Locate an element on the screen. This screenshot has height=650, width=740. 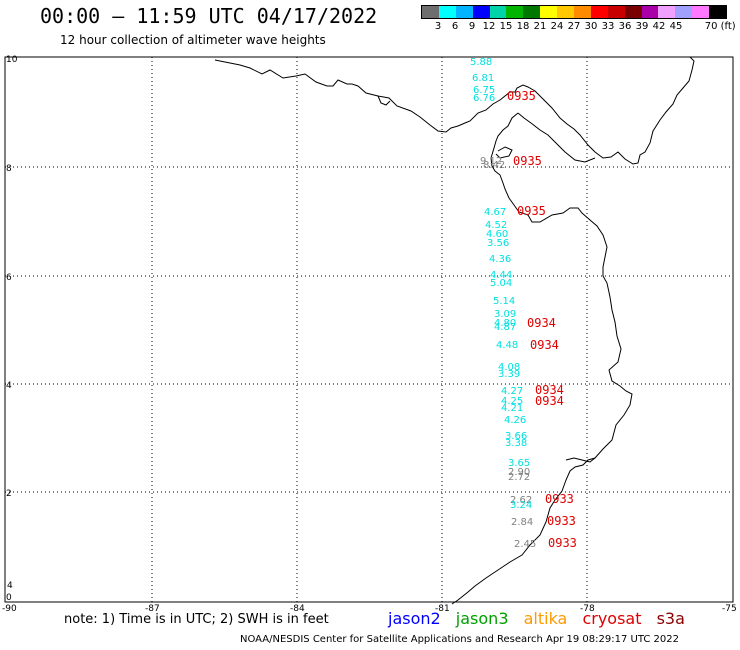
swh-colorbar-labels: 3 6 9 12 15 18 21 24 27 30 33 36 39 42 45 70 (ft) is located at coordinates (580, 27).